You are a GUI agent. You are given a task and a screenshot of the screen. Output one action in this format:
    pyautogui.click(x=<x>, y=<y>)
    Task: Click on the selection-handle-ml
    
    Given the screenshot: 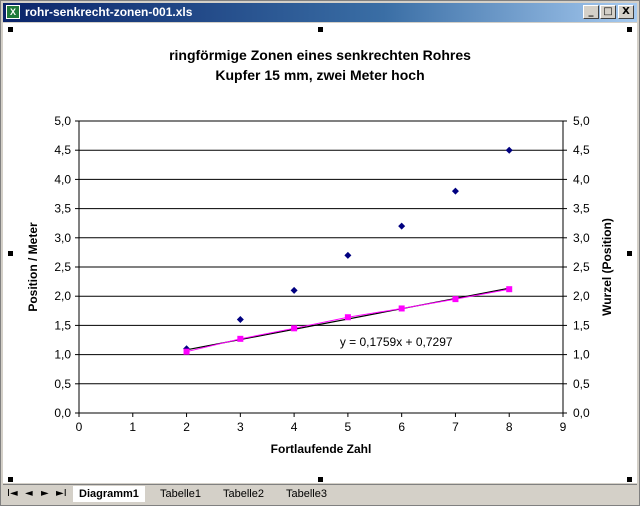 What is the action you would take?
    pyautogui.click(x=10, y=253)
    